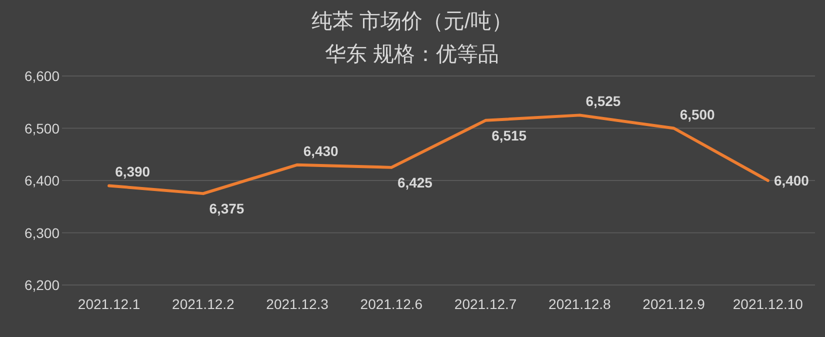 This screenshot has width=825, height=337. I want to click on x-tick-label: 2021.12.3, so click(297, 304).